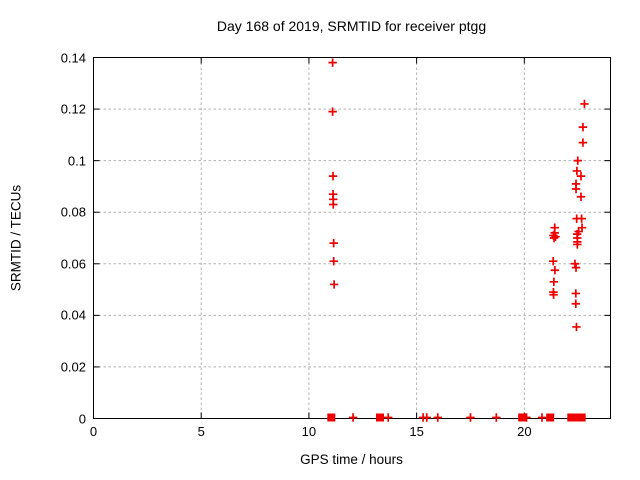 The width and height of the screenshot is (640, 480). I want to click on y-tick-label: 0.14, so click(73, 57).